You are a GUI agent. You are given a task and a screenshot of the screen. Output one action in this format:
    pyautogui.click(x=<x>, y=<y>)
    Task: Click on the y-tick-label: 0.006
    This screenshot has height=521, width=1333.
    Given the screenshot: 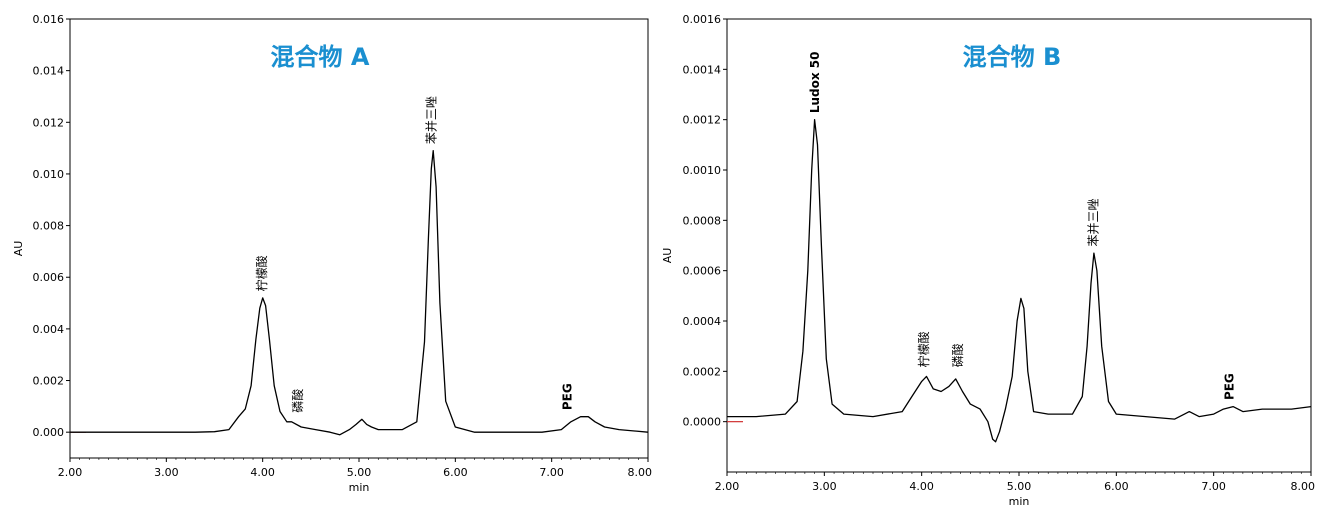 What is the action you would take?
    pyautogui.click(x=49, y=277)
    